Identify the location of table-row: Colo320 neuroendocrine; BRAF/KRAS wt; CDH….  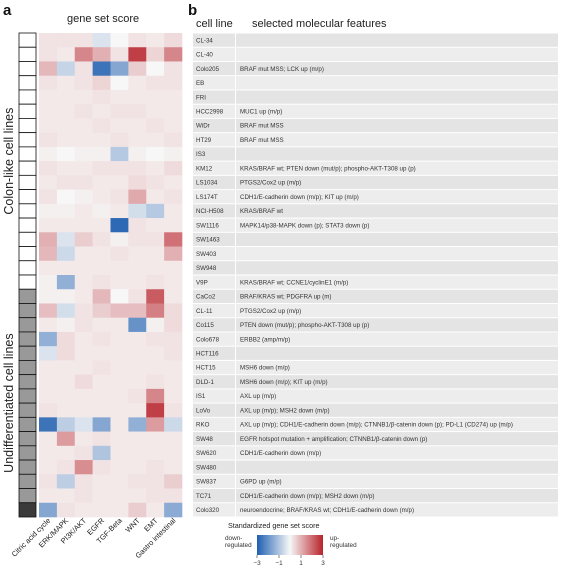
(375, 510).